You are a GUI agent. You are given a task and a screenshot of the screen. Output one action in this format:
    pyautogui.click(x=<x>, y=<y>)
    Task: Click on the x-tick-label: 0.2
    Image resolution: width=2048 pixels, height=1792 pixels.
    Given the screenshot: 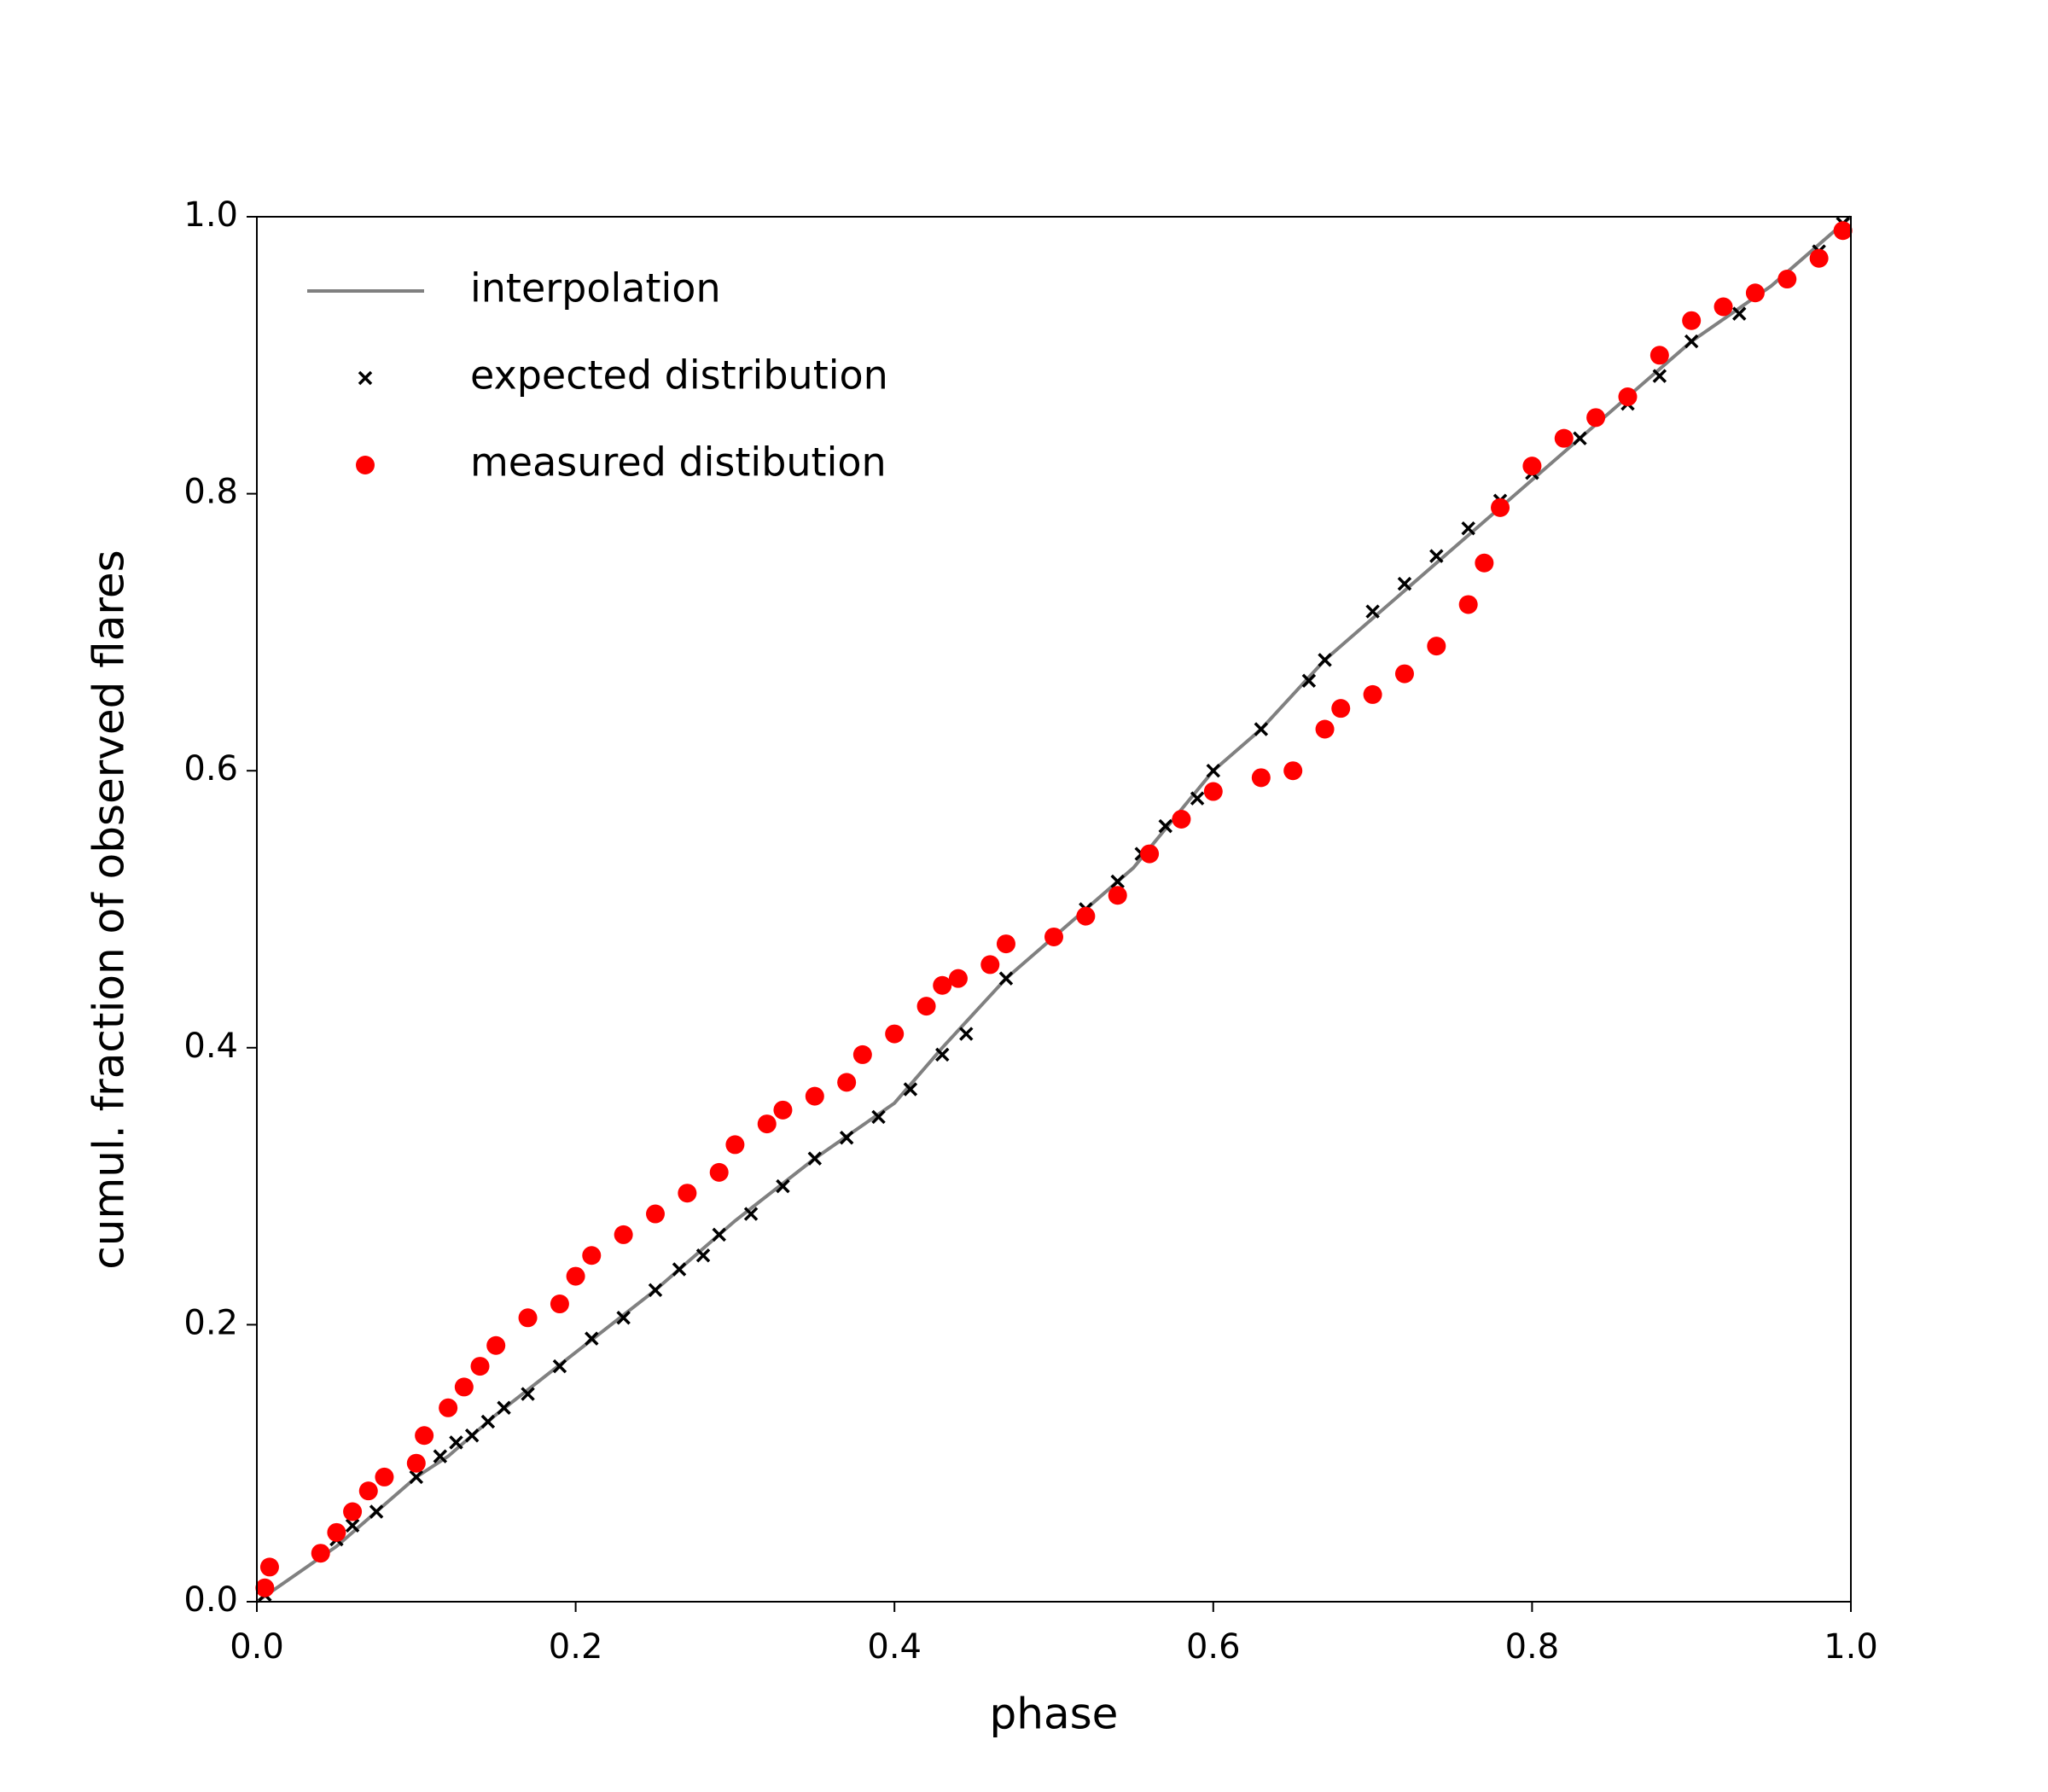 What is the action you would take?
    pyautogui.click(x=576, y=1647)
    